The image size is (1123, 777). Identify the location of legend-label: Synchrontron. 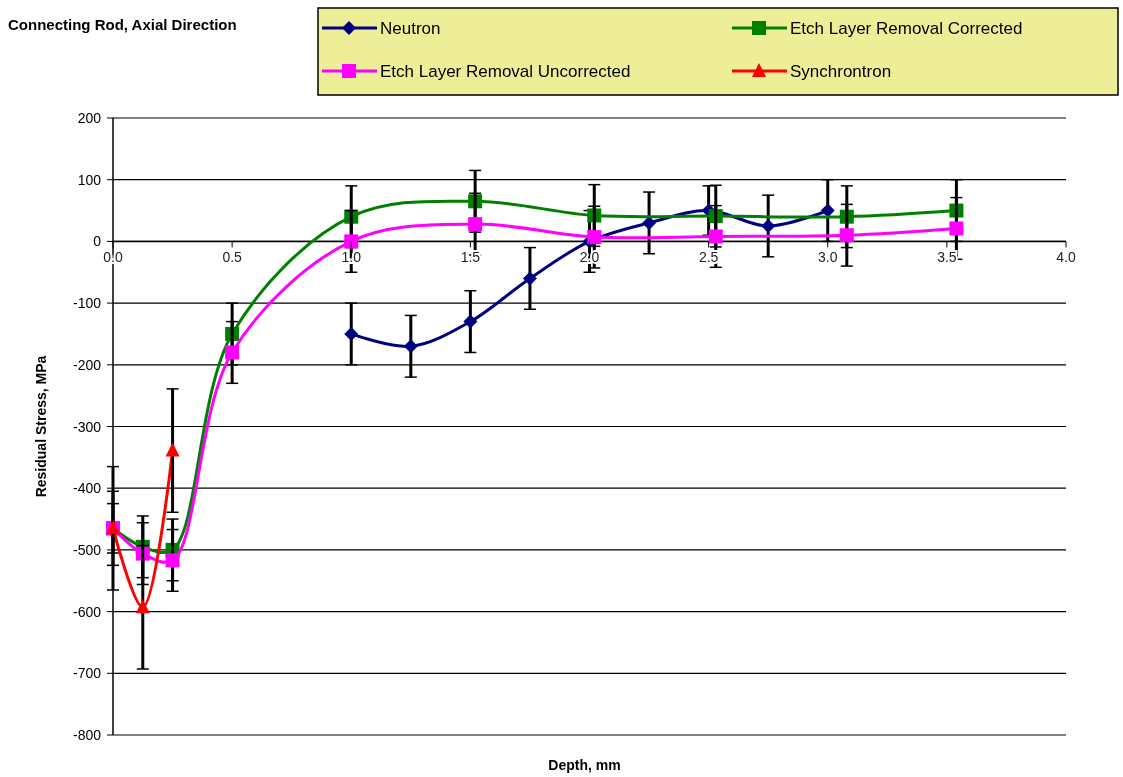
(841, 71).